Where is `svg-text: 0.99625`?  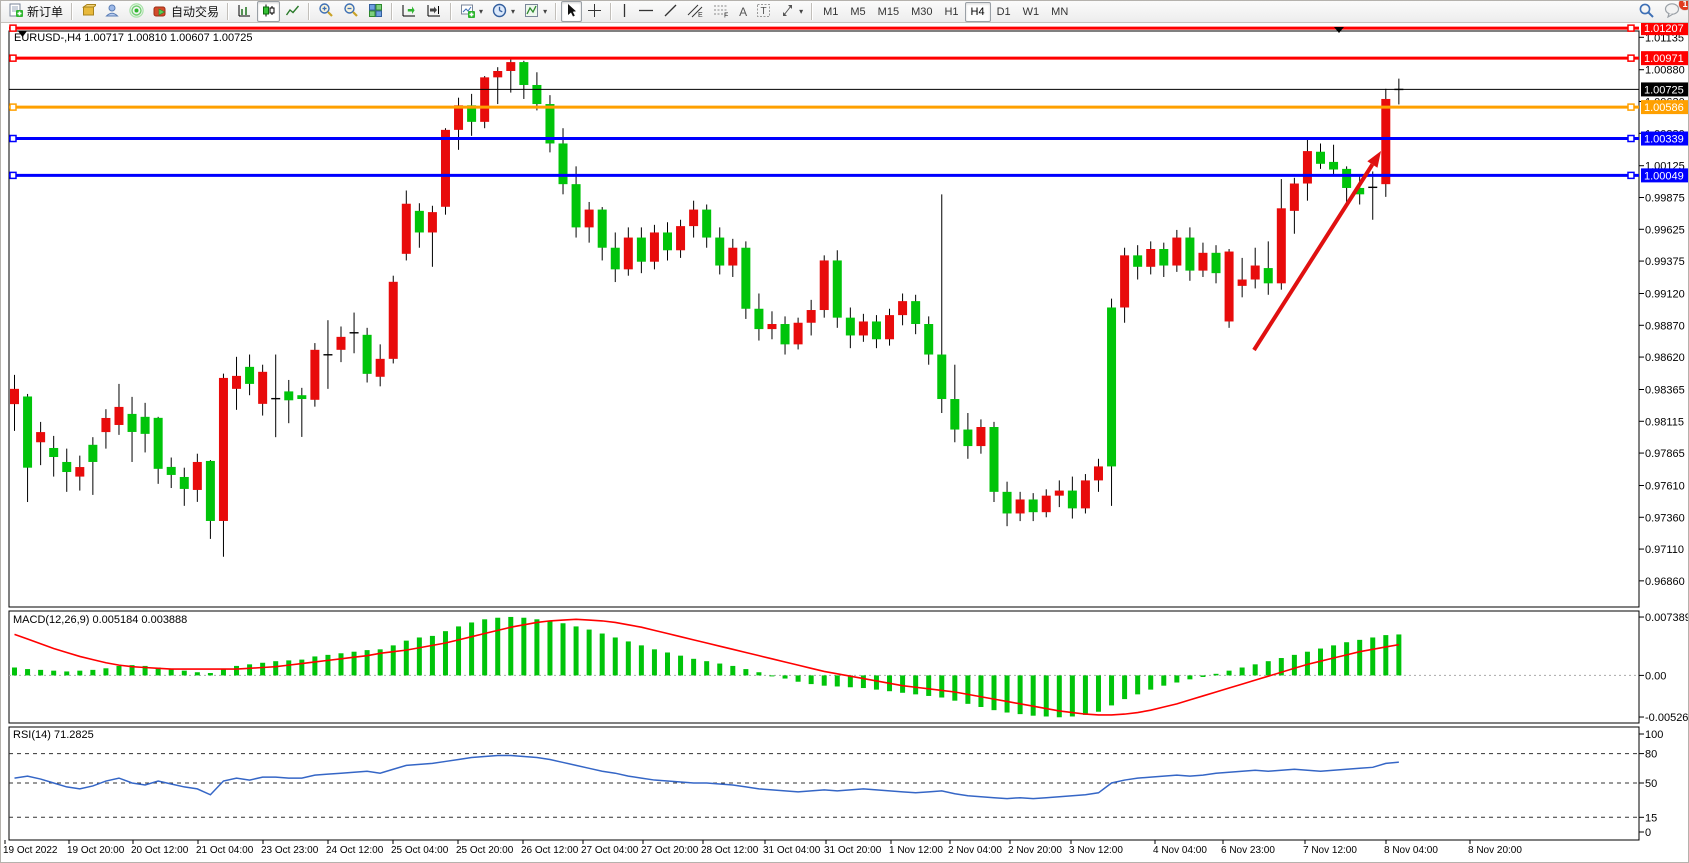 svg-text: 0.99625 is located at coordinates (1665, 230).